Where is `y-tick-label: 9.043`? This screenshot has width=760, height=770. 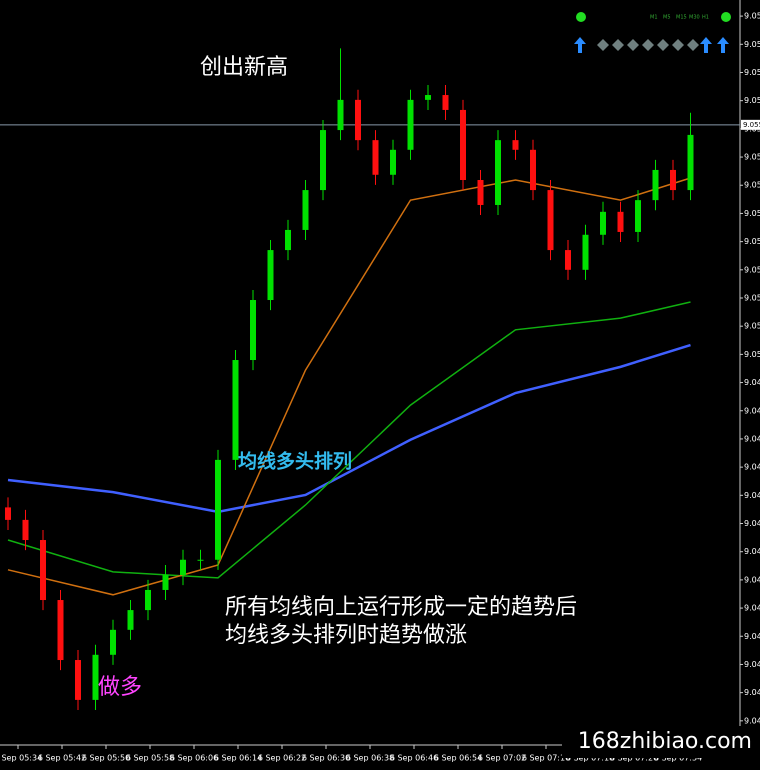
y-tick-label: 9.043 is located at coordinates (752, 636).